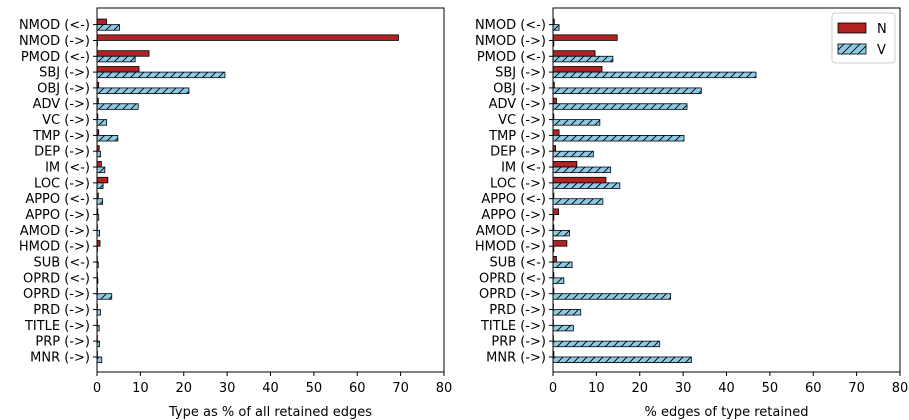 This screenshot has width=909, height=420. I want to click on y-tick-label: APPO (<-), so click(57, 199).